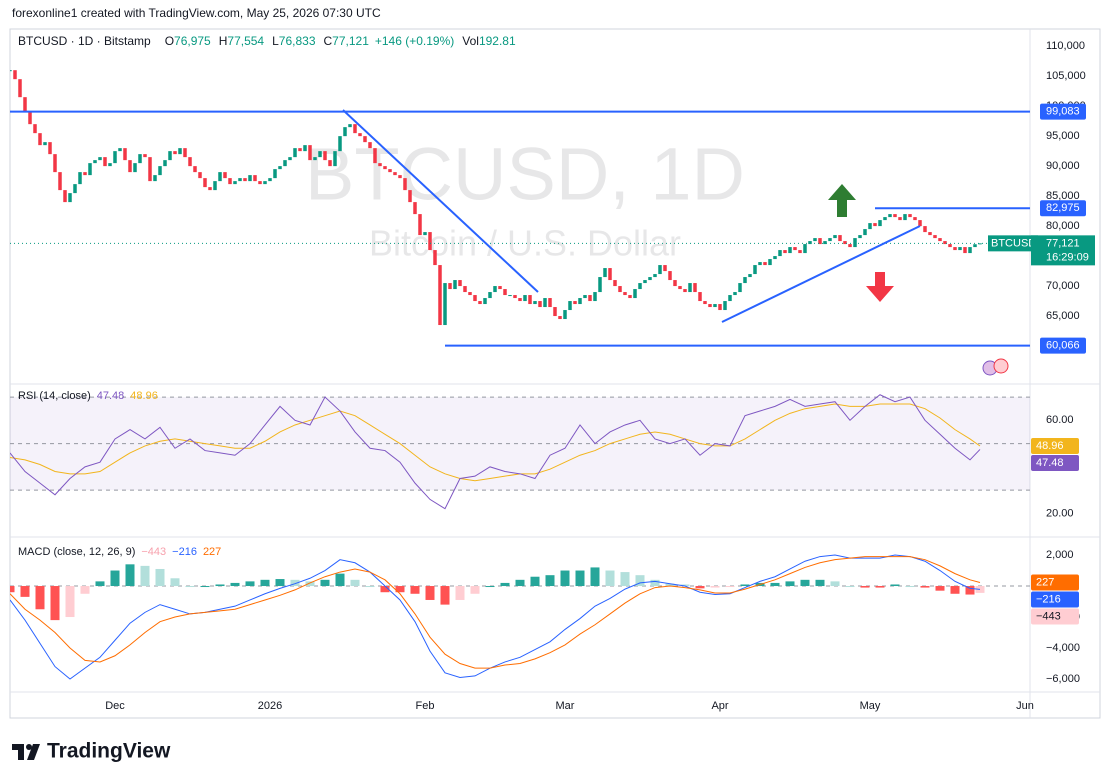 This screenshot has width=1110, height=781. Describe the element at coordinates (1065, 46) in the screenshot. I see `y-tick-label: 110,000` at that location.